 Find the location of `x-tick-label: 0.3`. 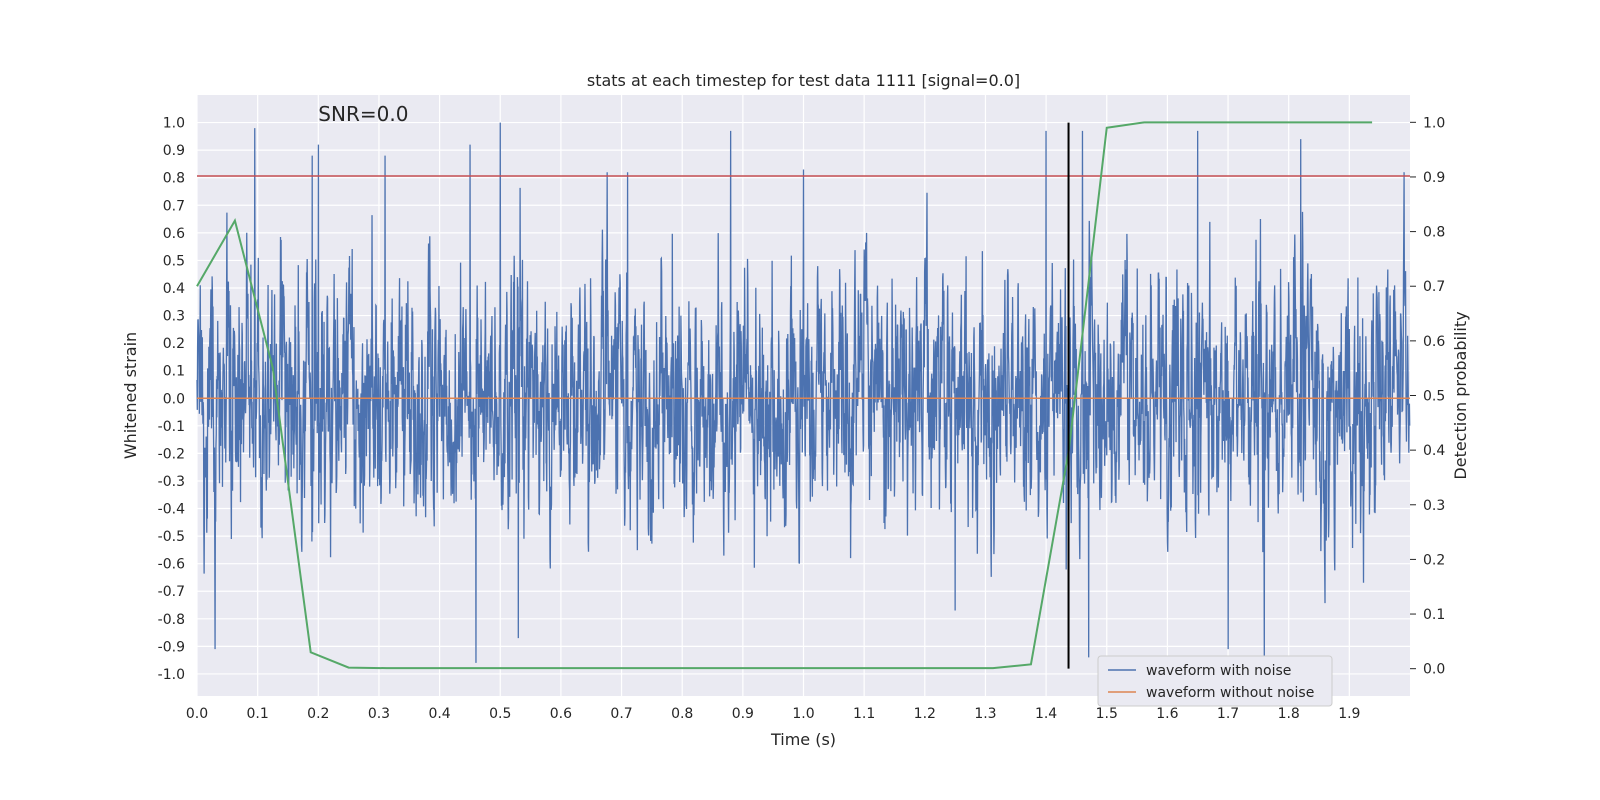

x-tick-label: 0.3 is located at coordinates (379, 714).